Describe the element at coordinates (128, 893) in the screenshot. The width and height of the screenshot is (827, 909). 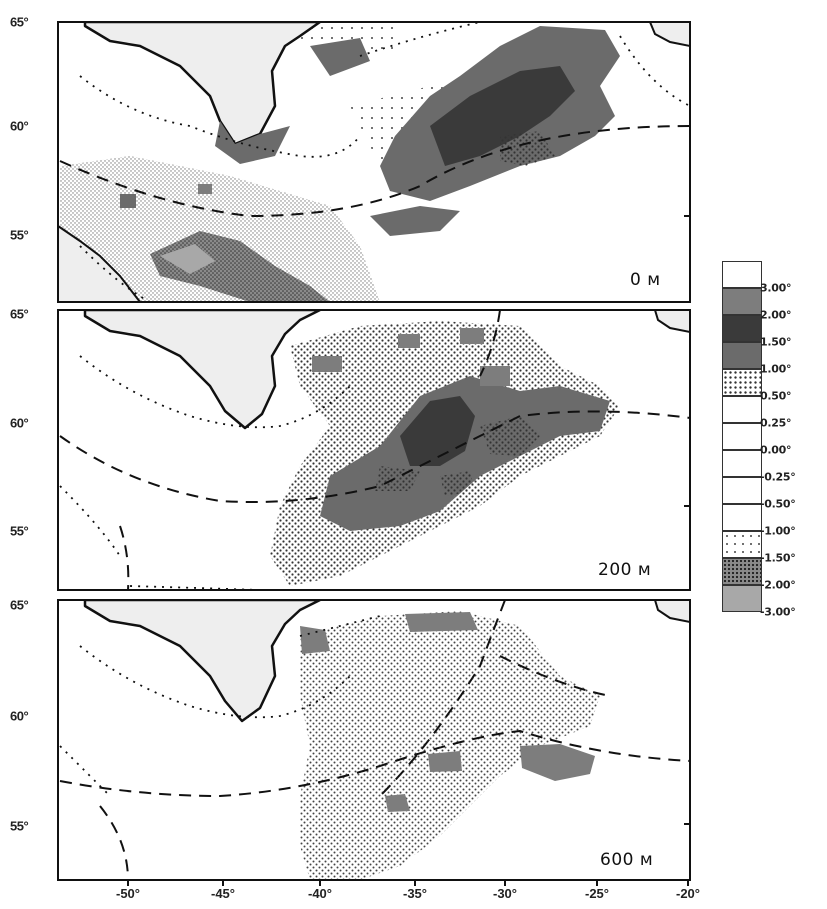
I see `lon-label-50: -50°` at that location.